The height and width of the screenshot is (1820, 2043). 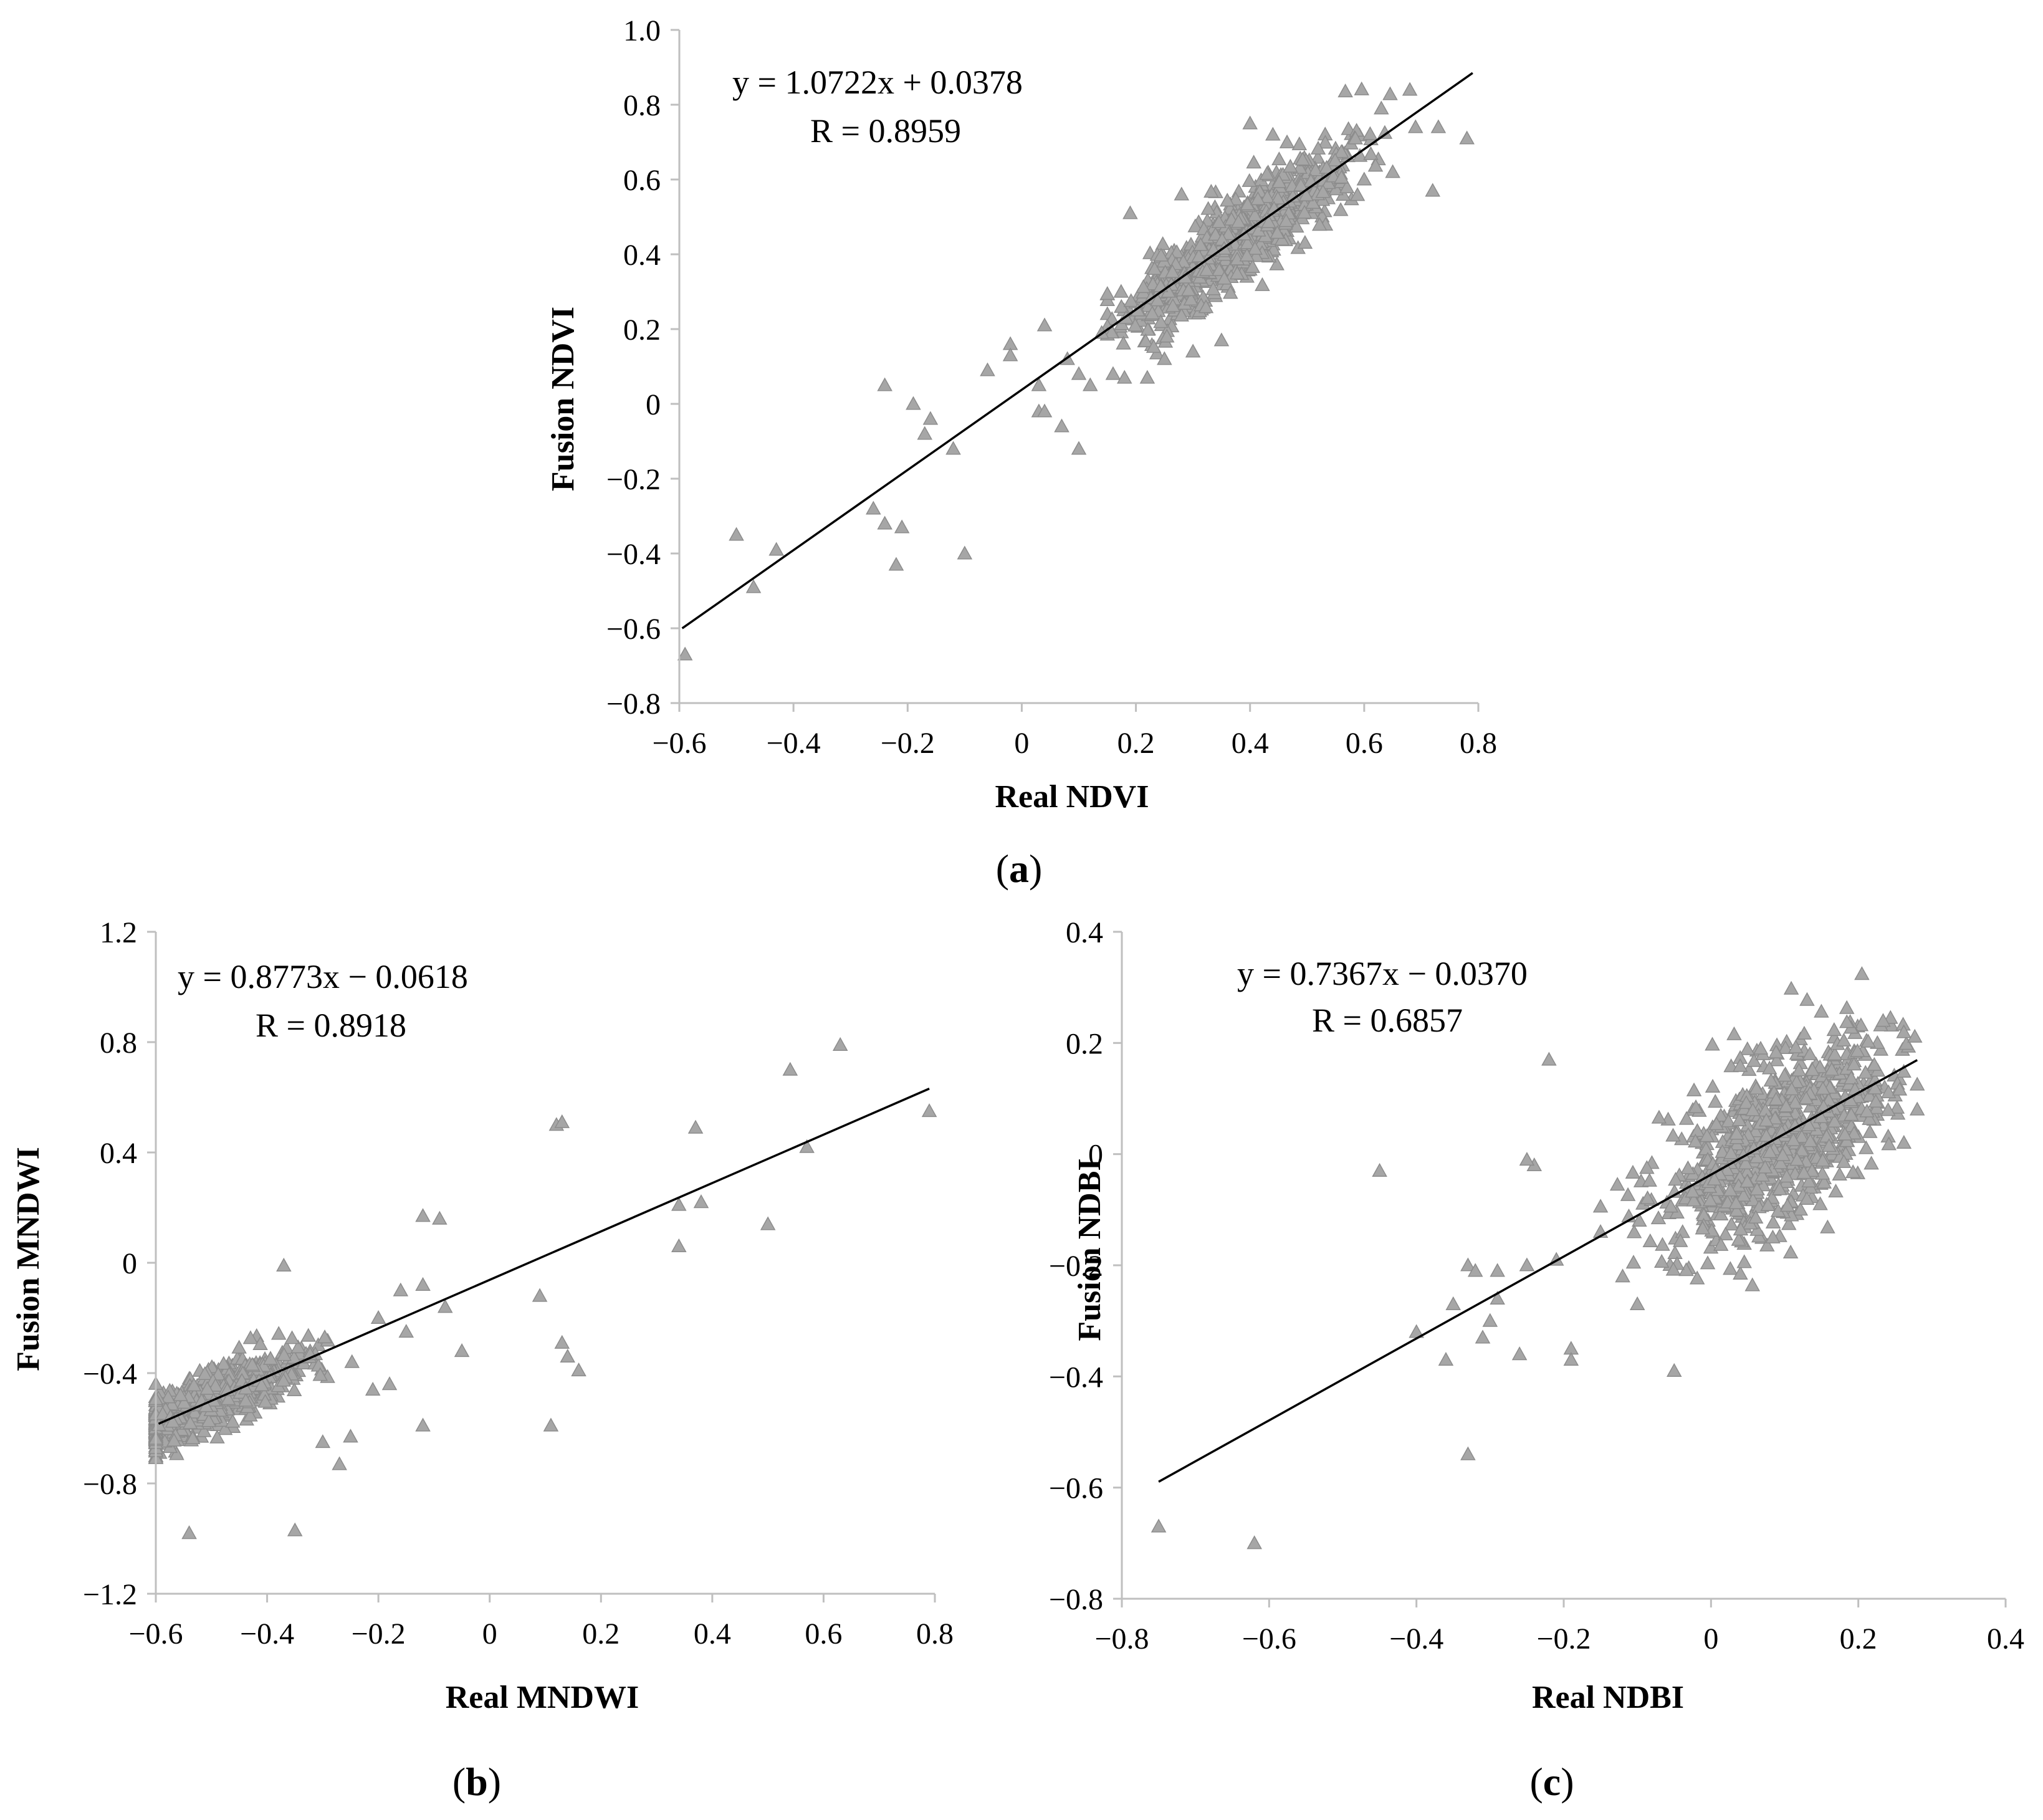 I want to click on y-tick-label: −0.6, so click(x=1076, y=1489).